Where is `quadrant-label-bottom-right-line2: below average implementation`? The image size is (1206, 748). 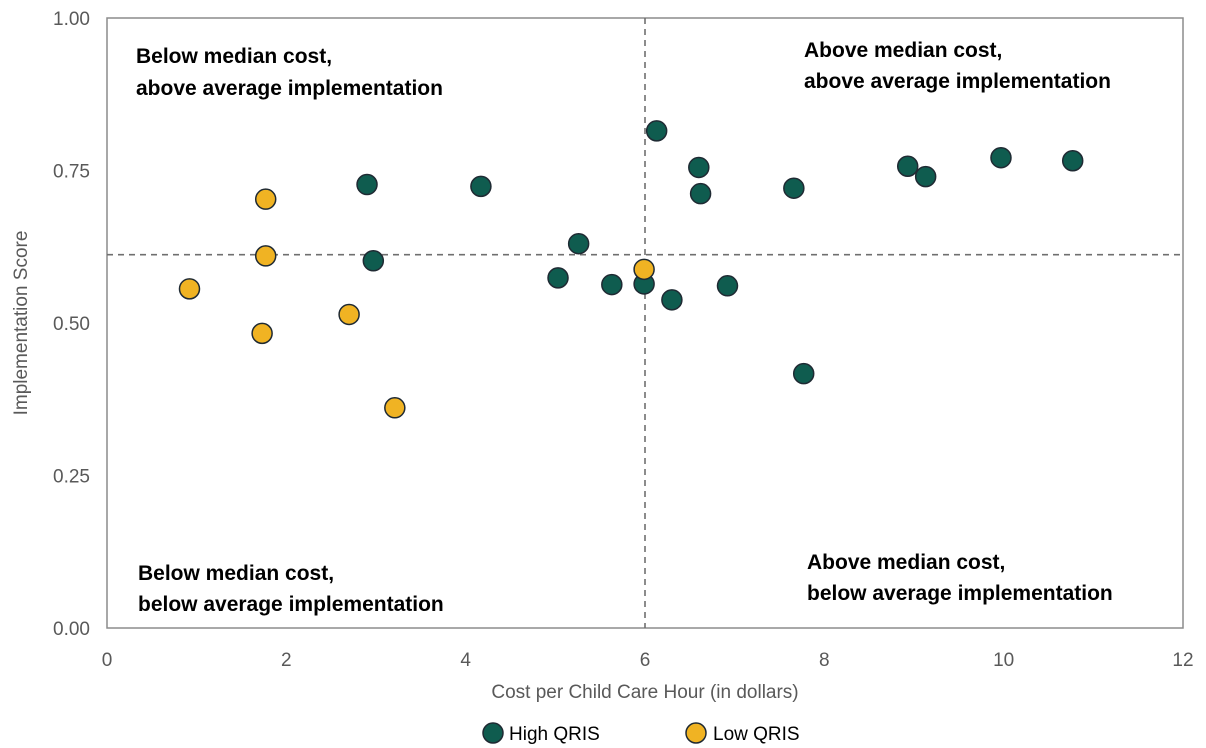 quadrant-label-bottom-right-line2: below average implementation is located at coordinates (960, 593).